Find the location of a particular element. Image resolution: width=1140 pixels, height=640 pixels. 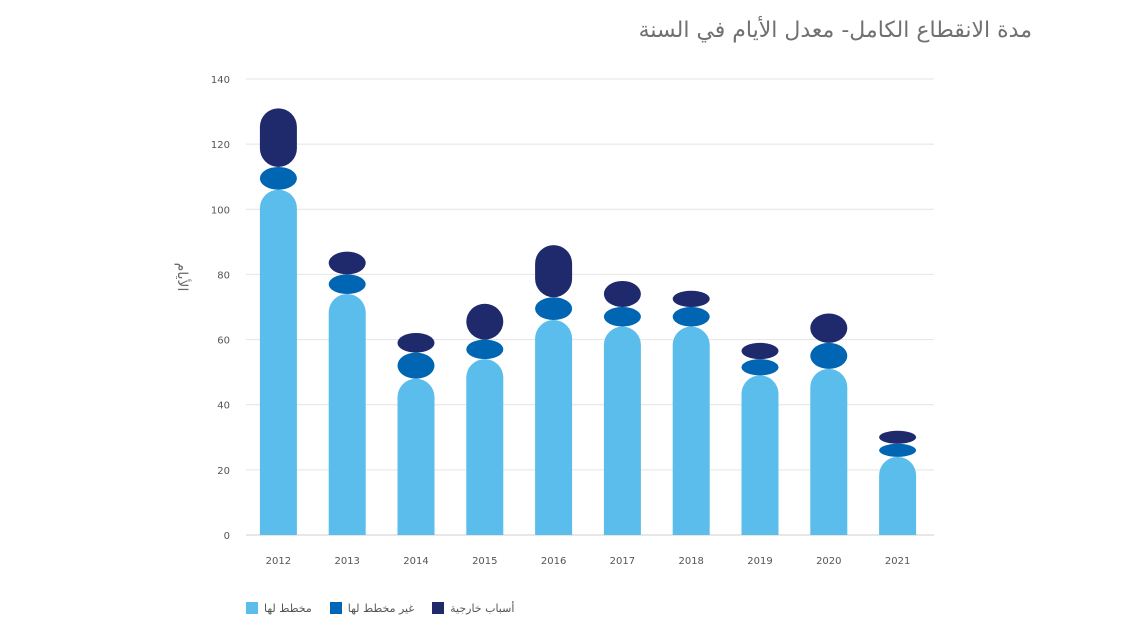

x-tick-label-2012: 2012 is located at coordinates (278, 561).